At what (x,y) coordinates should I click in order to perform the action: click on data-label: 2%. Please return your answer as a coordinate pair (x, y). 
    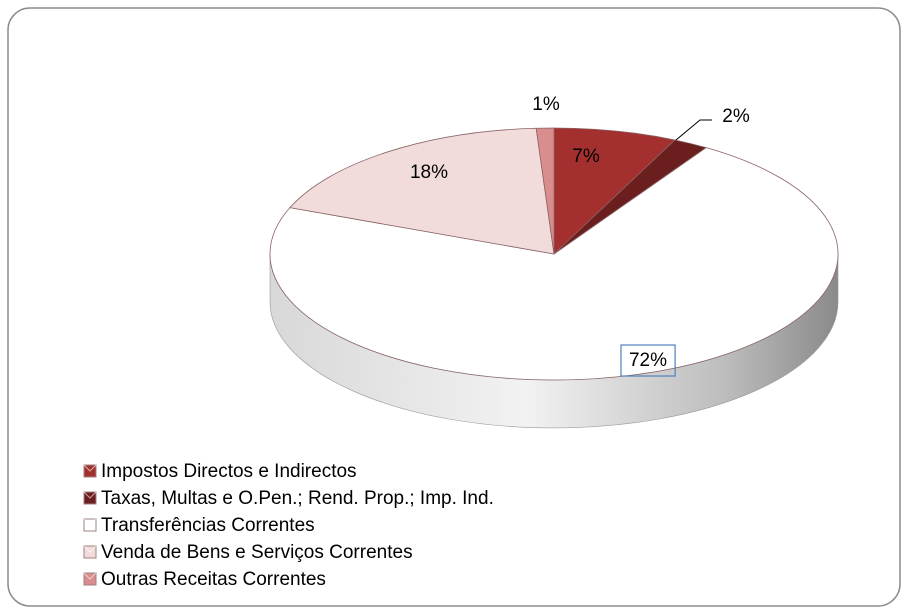
    Looking at the image, I should click on (736, 116).